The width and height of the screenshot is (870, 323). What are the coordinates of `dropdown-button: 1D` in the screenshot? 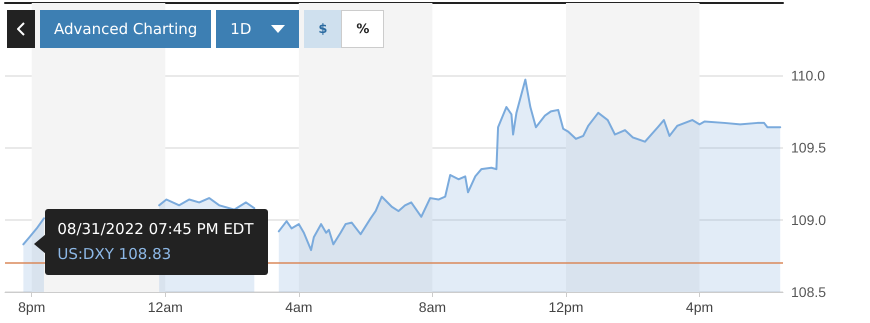 It's located at (258, 29).